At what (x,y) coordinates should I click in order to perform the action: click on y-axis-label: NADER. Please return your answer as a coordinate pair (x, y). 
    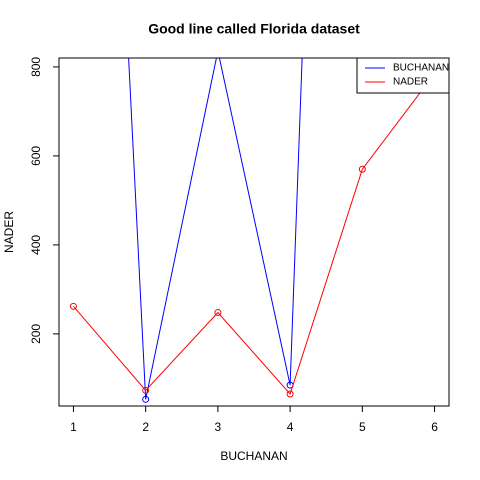
    Looking at the image, I should click on (9, 232).